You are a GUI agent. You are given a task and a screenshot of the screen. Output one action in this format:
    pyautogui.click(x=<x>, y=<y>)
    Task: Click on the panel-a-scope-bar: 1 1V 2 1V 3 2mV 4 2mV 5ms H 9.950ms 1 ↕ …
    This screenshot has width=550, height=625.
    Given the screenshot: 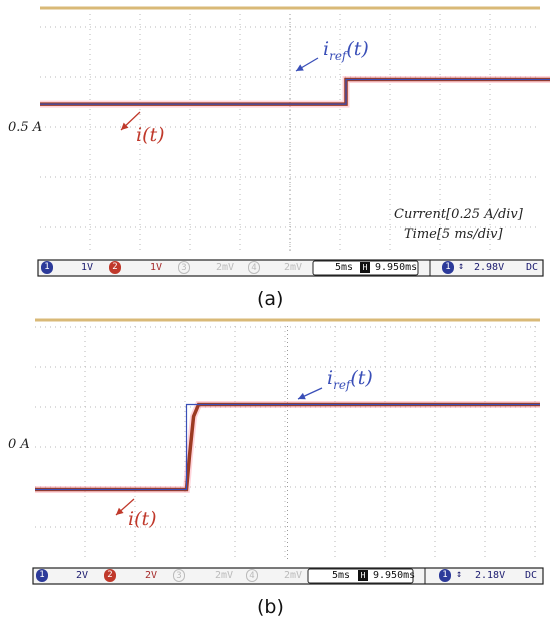 What is the action you would take?
    pyautogui.click(x=290, y=268)
    